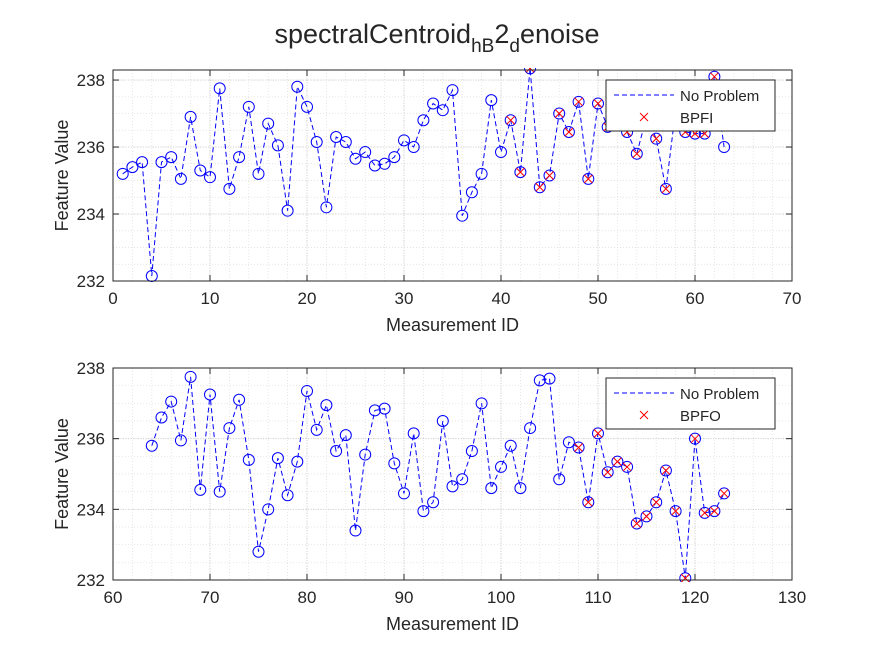  What do you see at coordinates (644, 117) in the screenshot?
I see `legend-marker-bpfi` at bounding box center [644, 117].